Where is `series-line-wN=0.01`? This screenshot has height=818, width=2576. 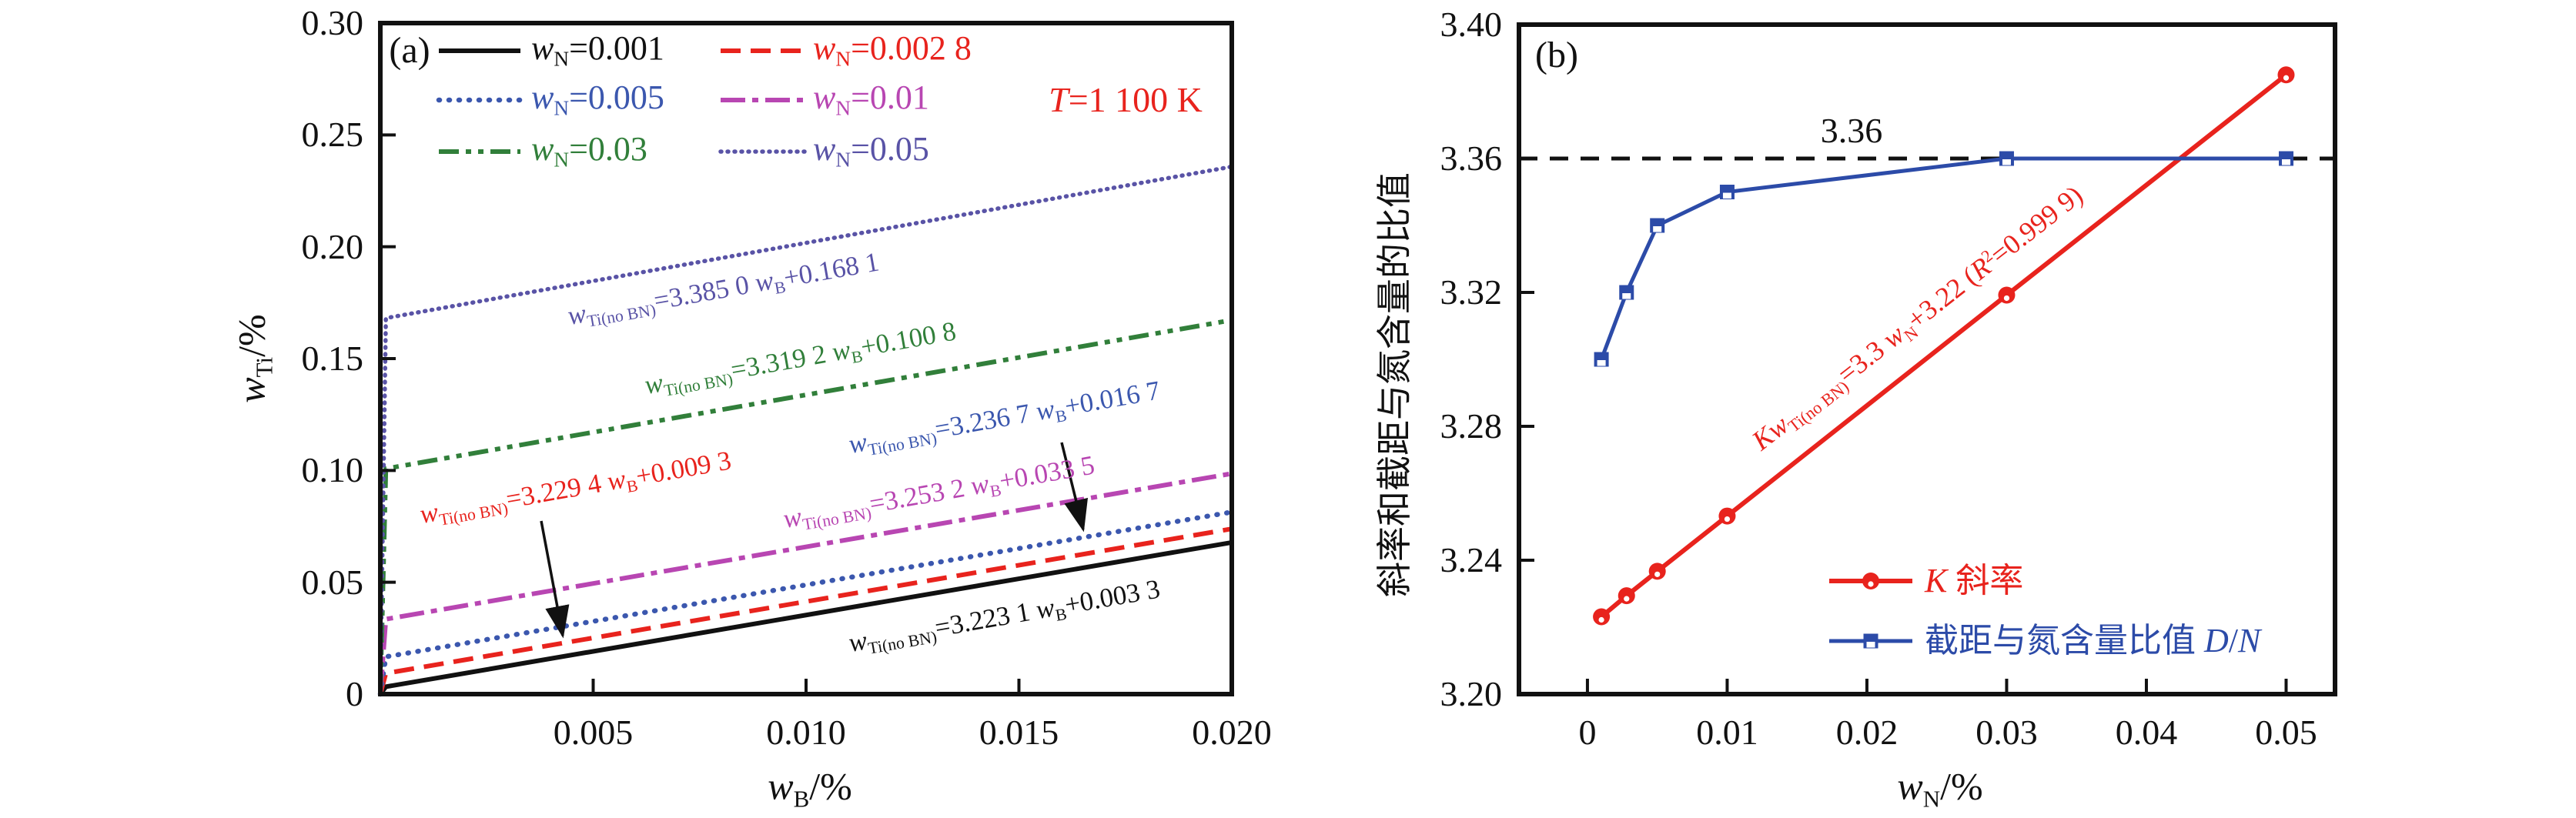
series-line-wN=0.01 is located at coordinates (806, 583).